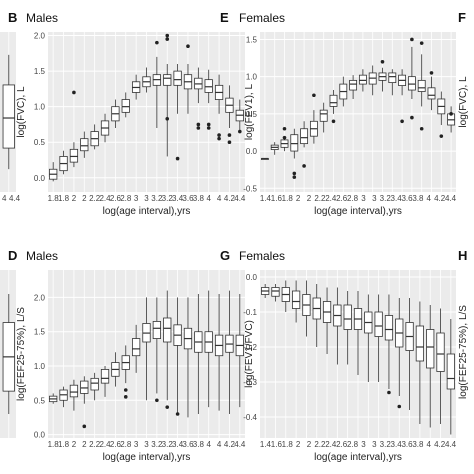  Describe the element at coordinates (225, 255) in the screenshot. I see `panel-letter: G` at that location.